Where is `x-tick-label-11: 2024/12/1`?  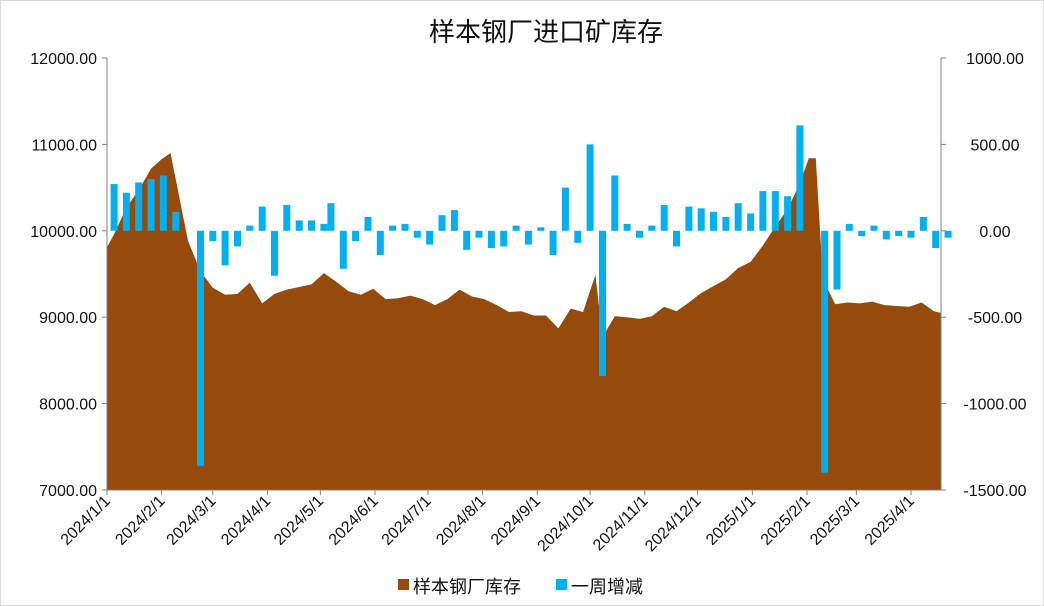 x-tick-label-11: 2024/12/1 is located at coordinates (673, 524).